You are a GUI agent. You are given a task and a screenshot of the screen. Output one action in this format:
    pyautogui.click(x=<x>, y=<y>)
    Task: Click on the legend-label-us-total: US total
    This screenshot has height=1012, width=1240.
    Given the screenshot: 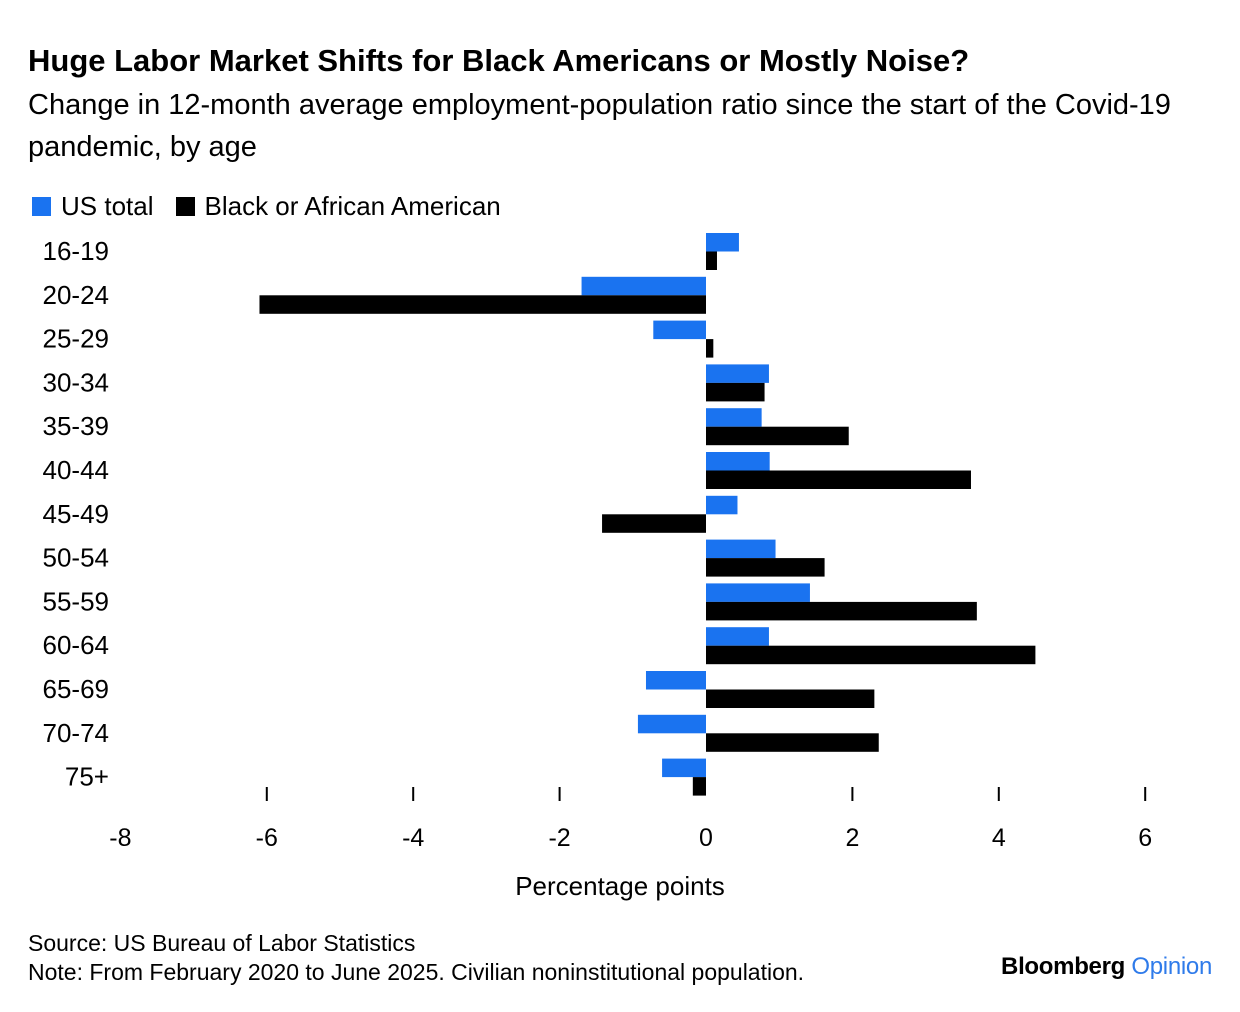 What is the action you would take?
    pyautogui.click(x=107, y=205)
    